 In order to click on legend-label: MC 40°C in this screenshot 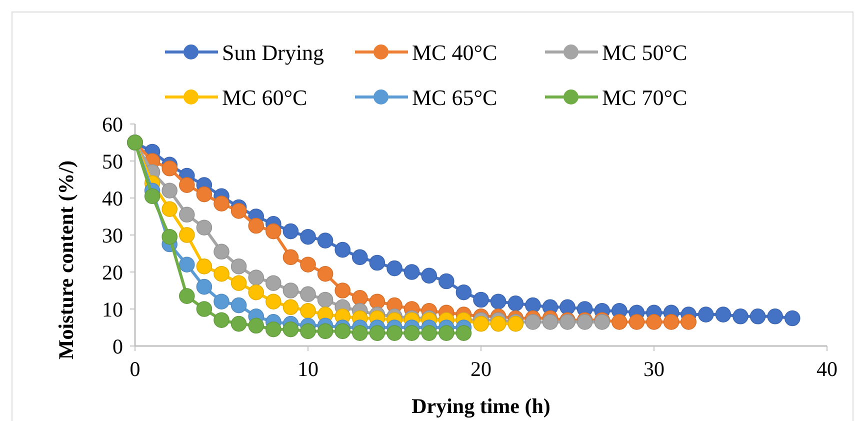, I will do `click(455, 52)`.